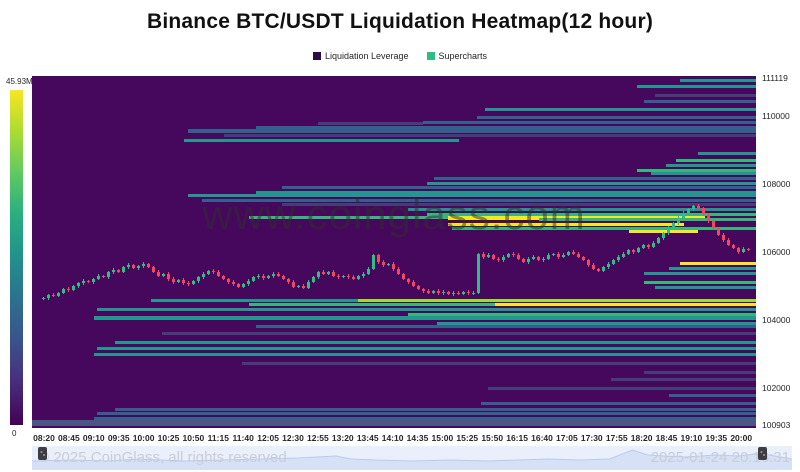 Image resolution: width=800 pixels, height=472 pixels. I want to click on chart-legend: Liquidation Leverage Supercharts, so click(400, 56).